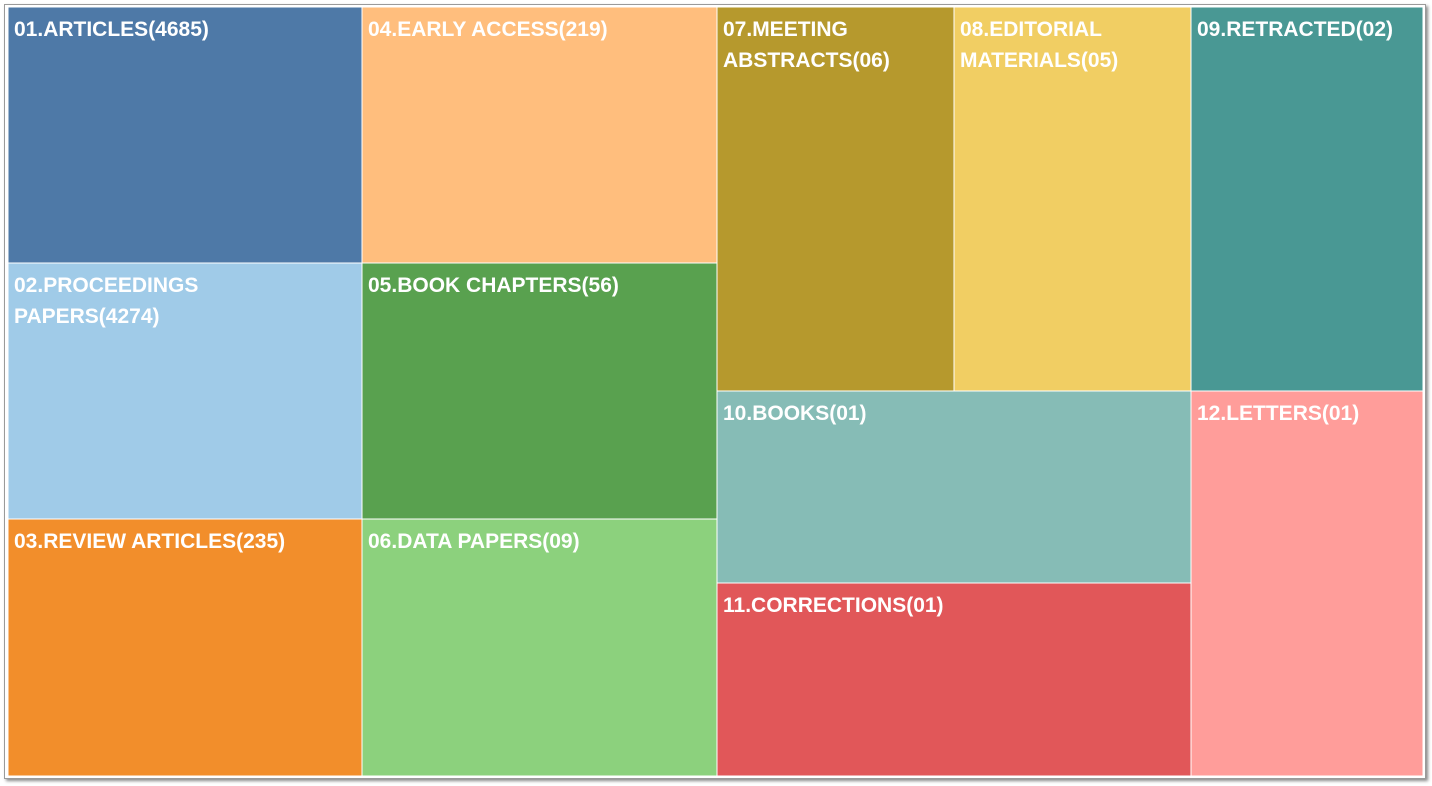 This screenshot has width=1432, height=786. What do you see at coordinates (111, 29) in the screenshot?
I see `tile-label: 01.ARTICLES(4685)` at bounding box center [111, 29].